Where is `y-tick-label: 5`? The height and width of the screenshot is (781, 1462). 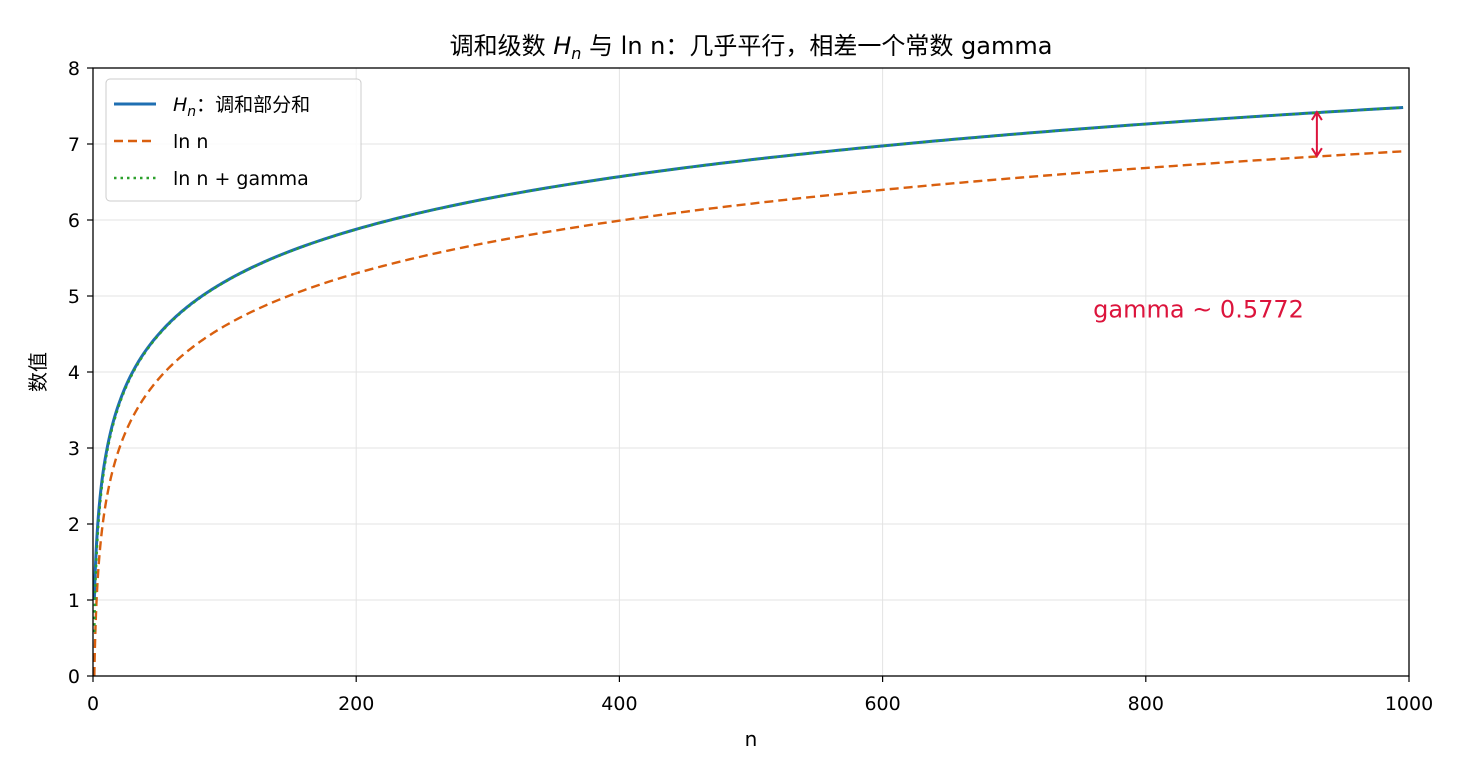
y-tick-label: 5 is located at coordinates (74, 297).